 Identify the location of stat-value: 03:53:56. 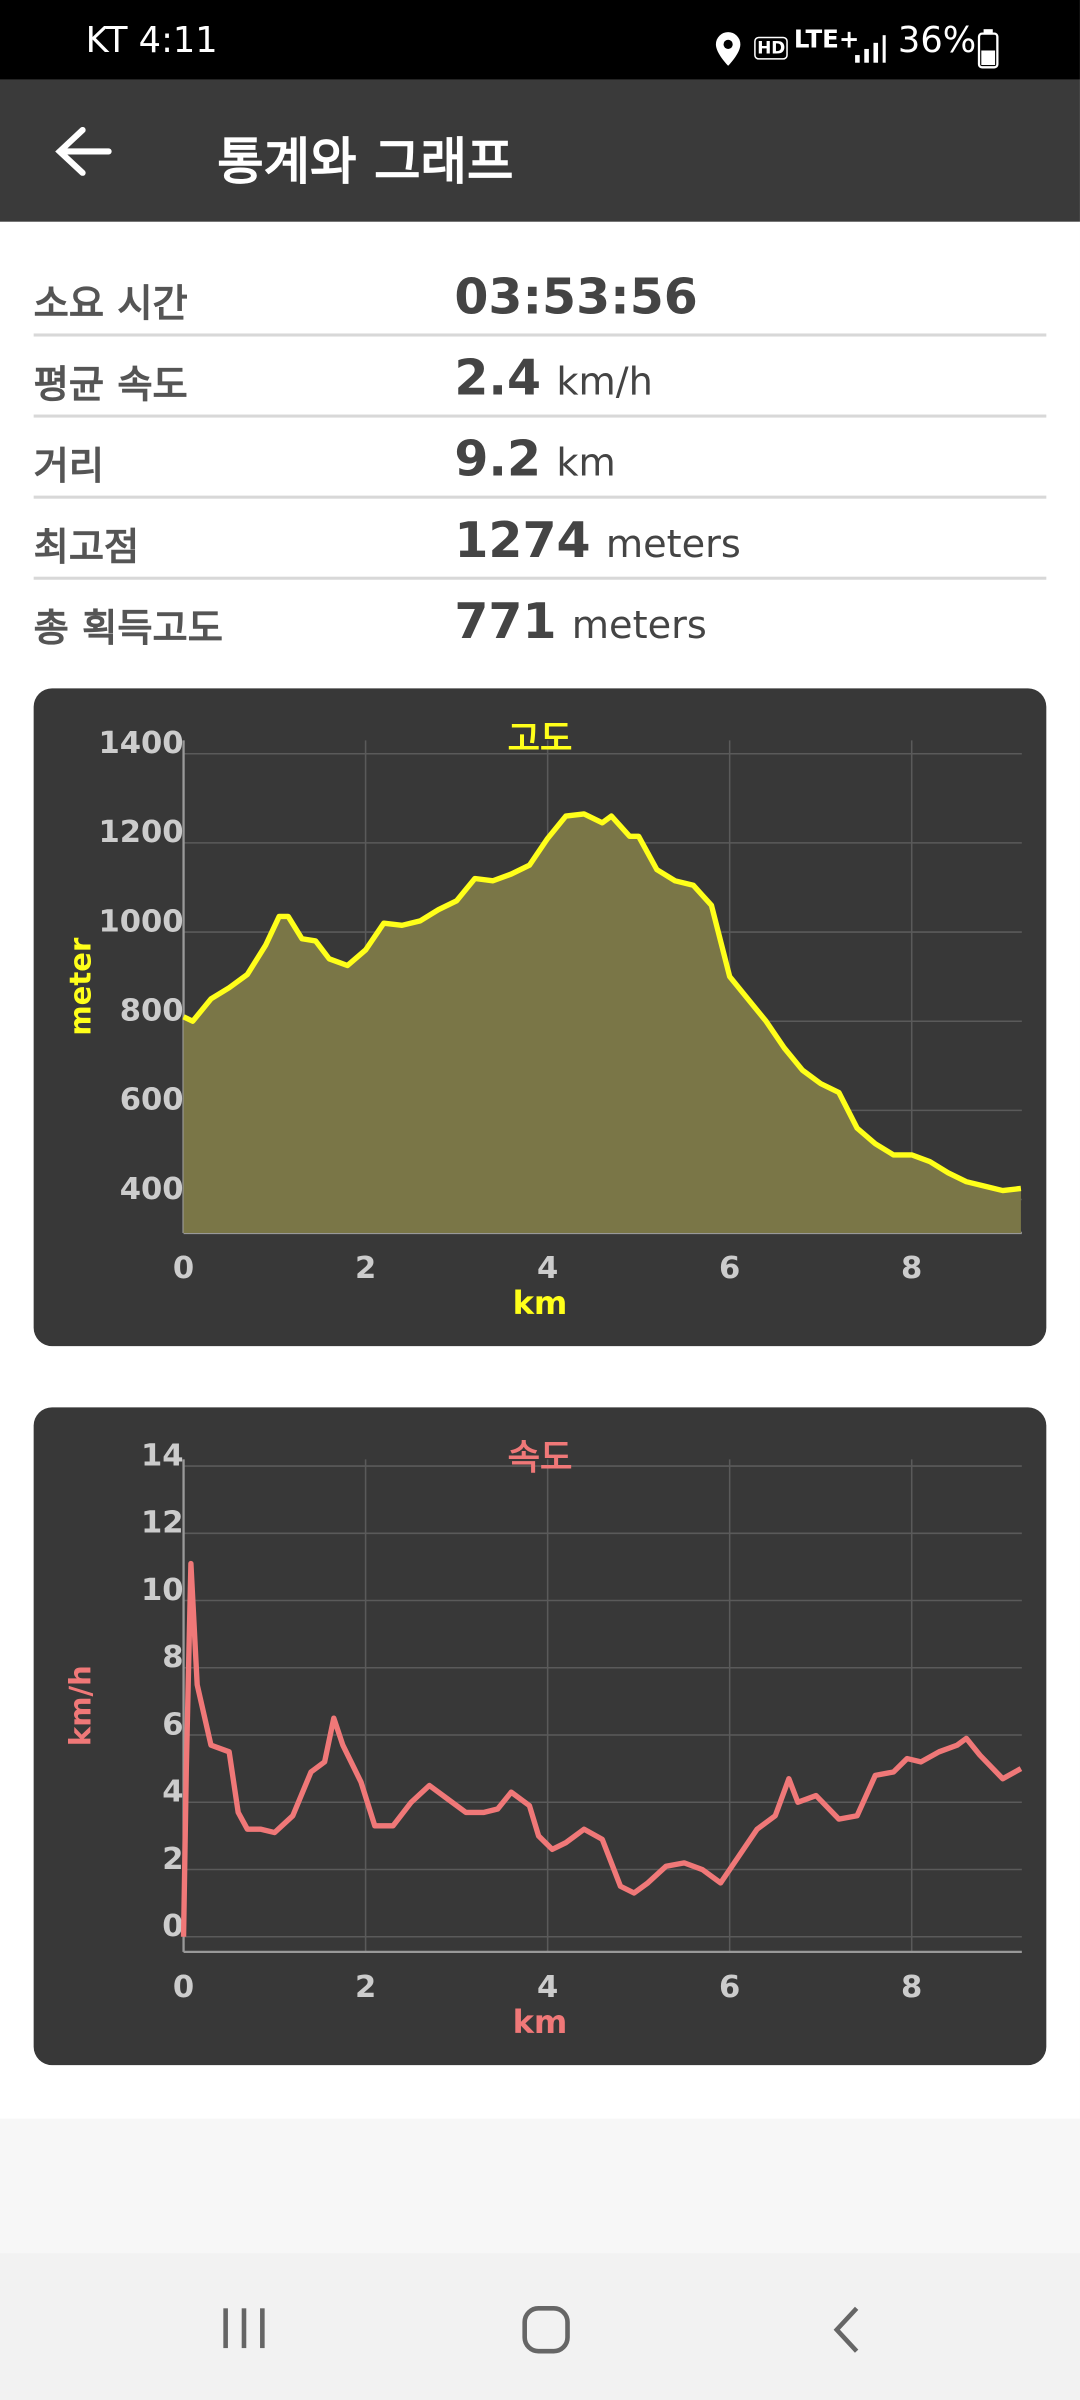
(576, 297).